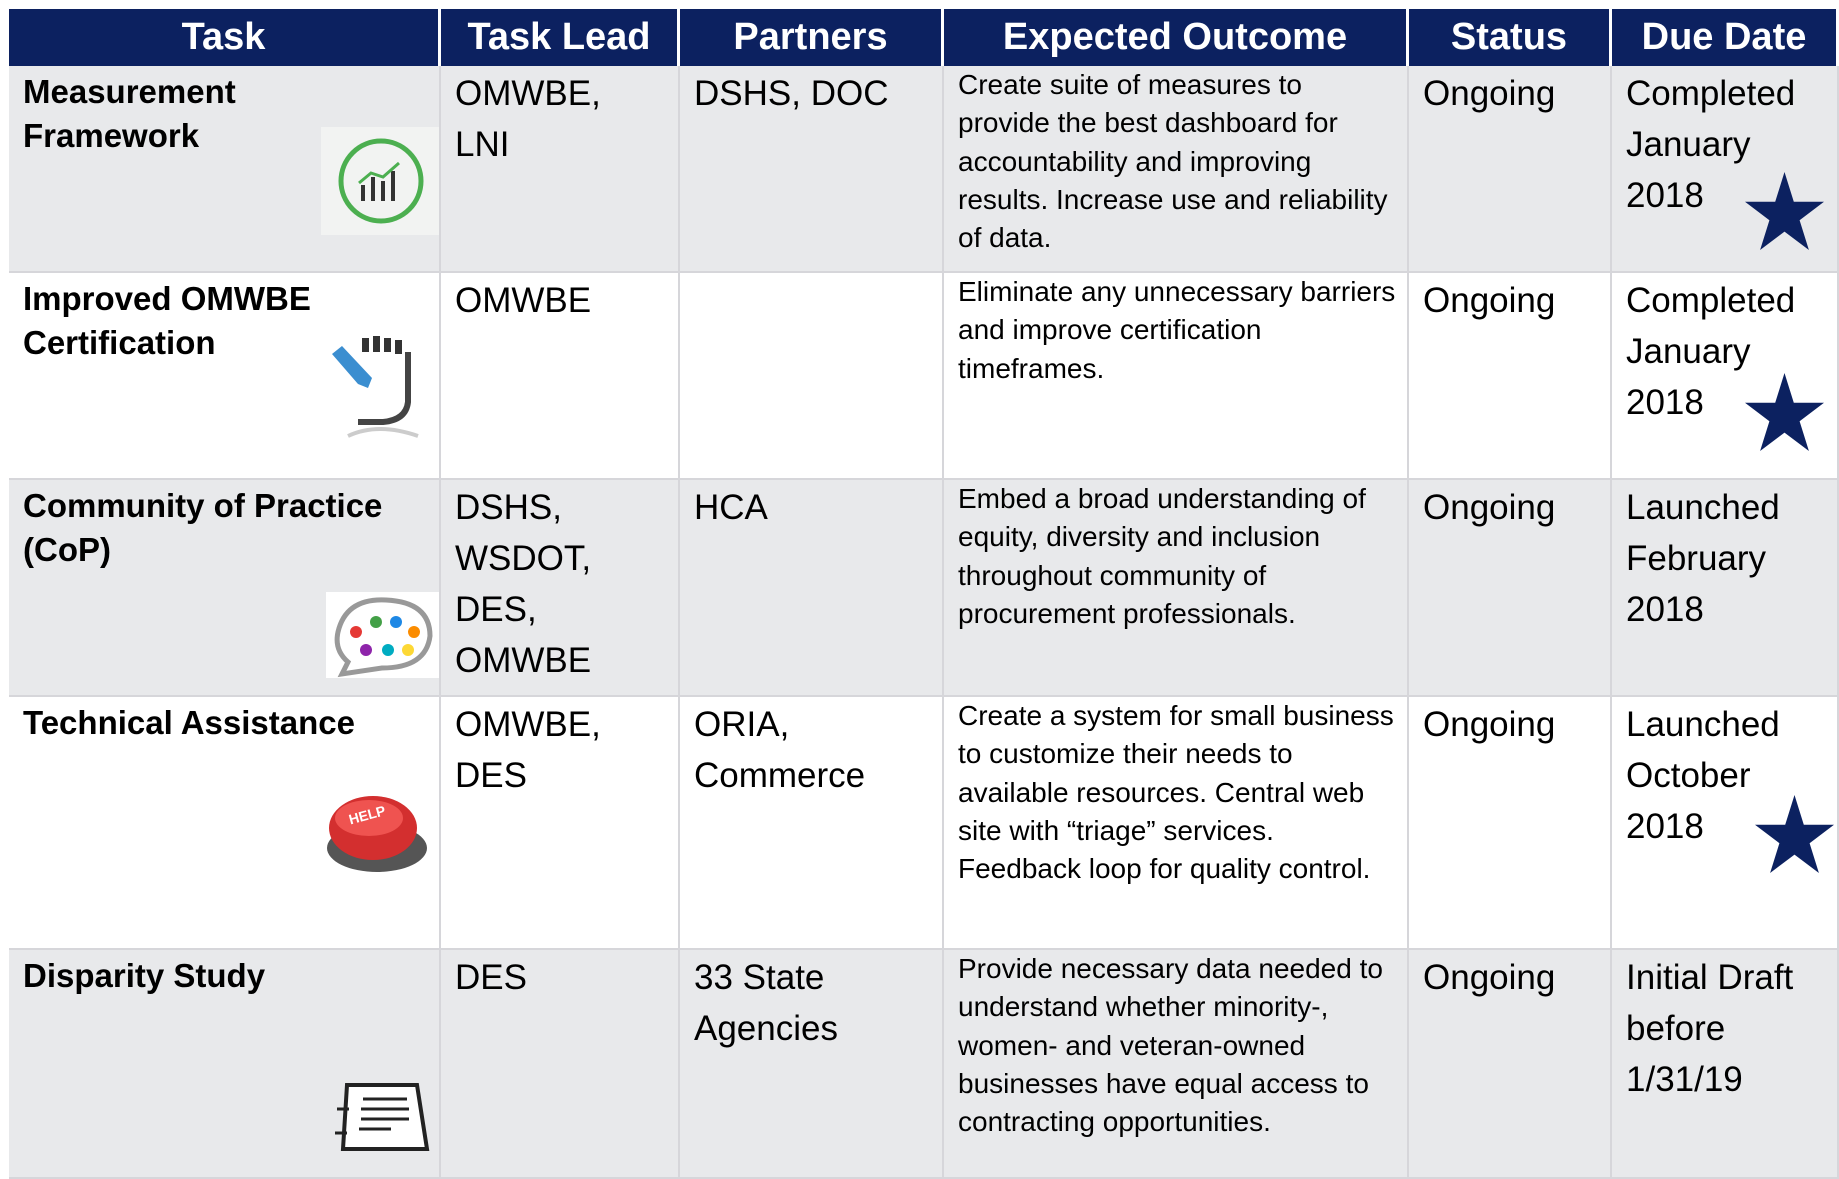 This screenshot has width=1839, height=1179. What do you see at coordinates (189, 722) in the screenshot?
I see `task-name: Technical Assistance` at bounding box center [189, 722].